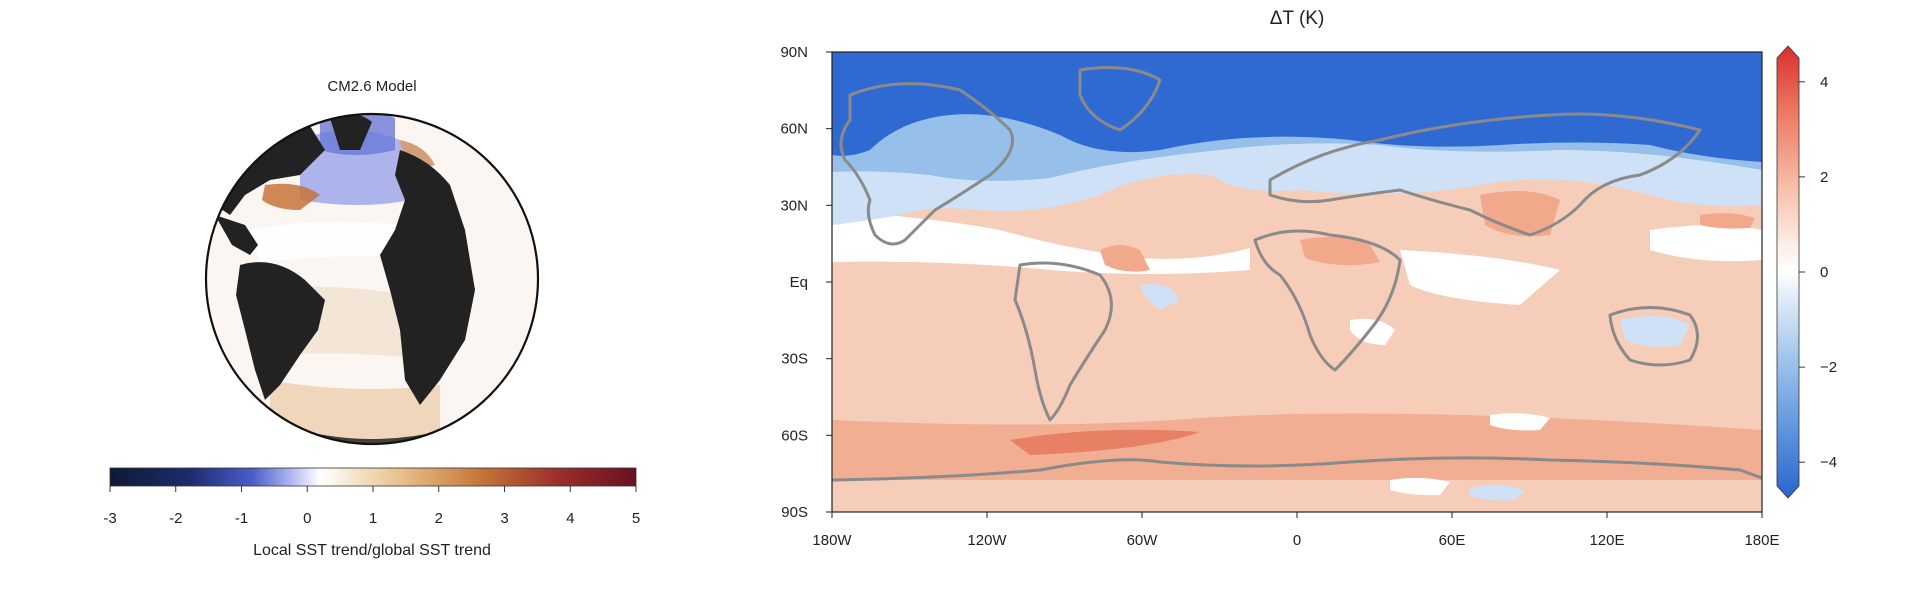 The width and height of the screenshot is (1920, 590). What do you see at coordinates (175, 518) in the screenshot?
I see `left-colorbar-tick-label: -2` at bounding box center [175, 518].